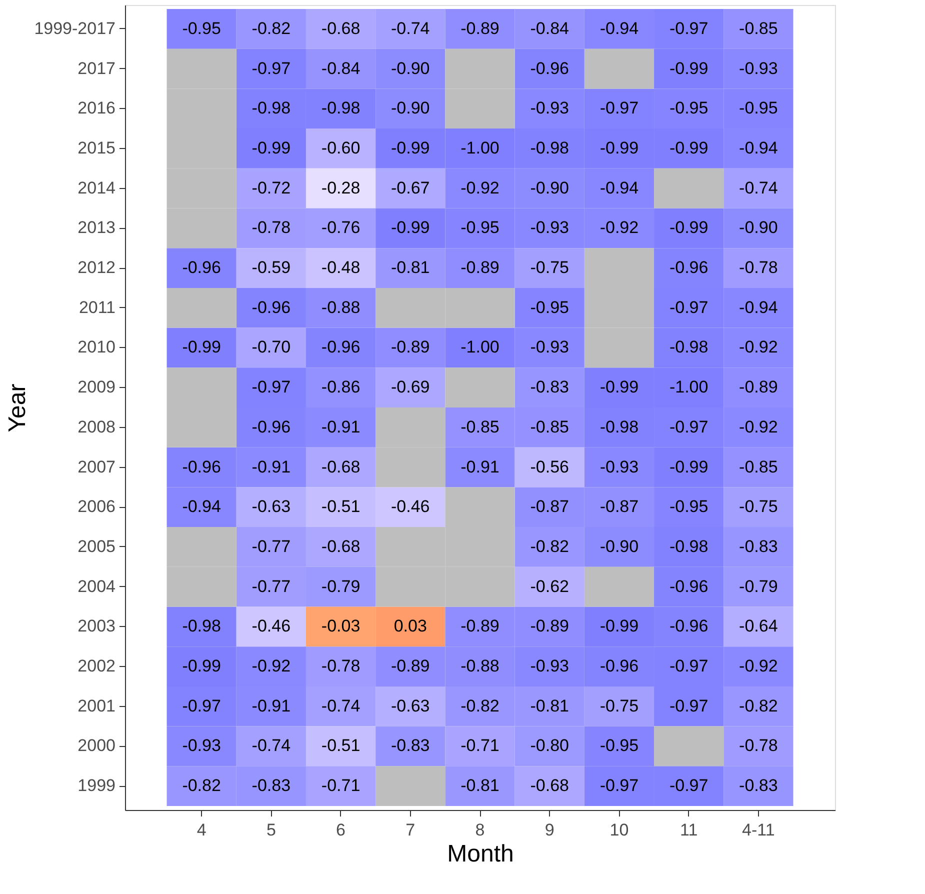 This screenshot has width=925, height=894. Describe the element at coordinates (97, 626) in the screenshot. I see `y-tick-label: 2003` at that location.